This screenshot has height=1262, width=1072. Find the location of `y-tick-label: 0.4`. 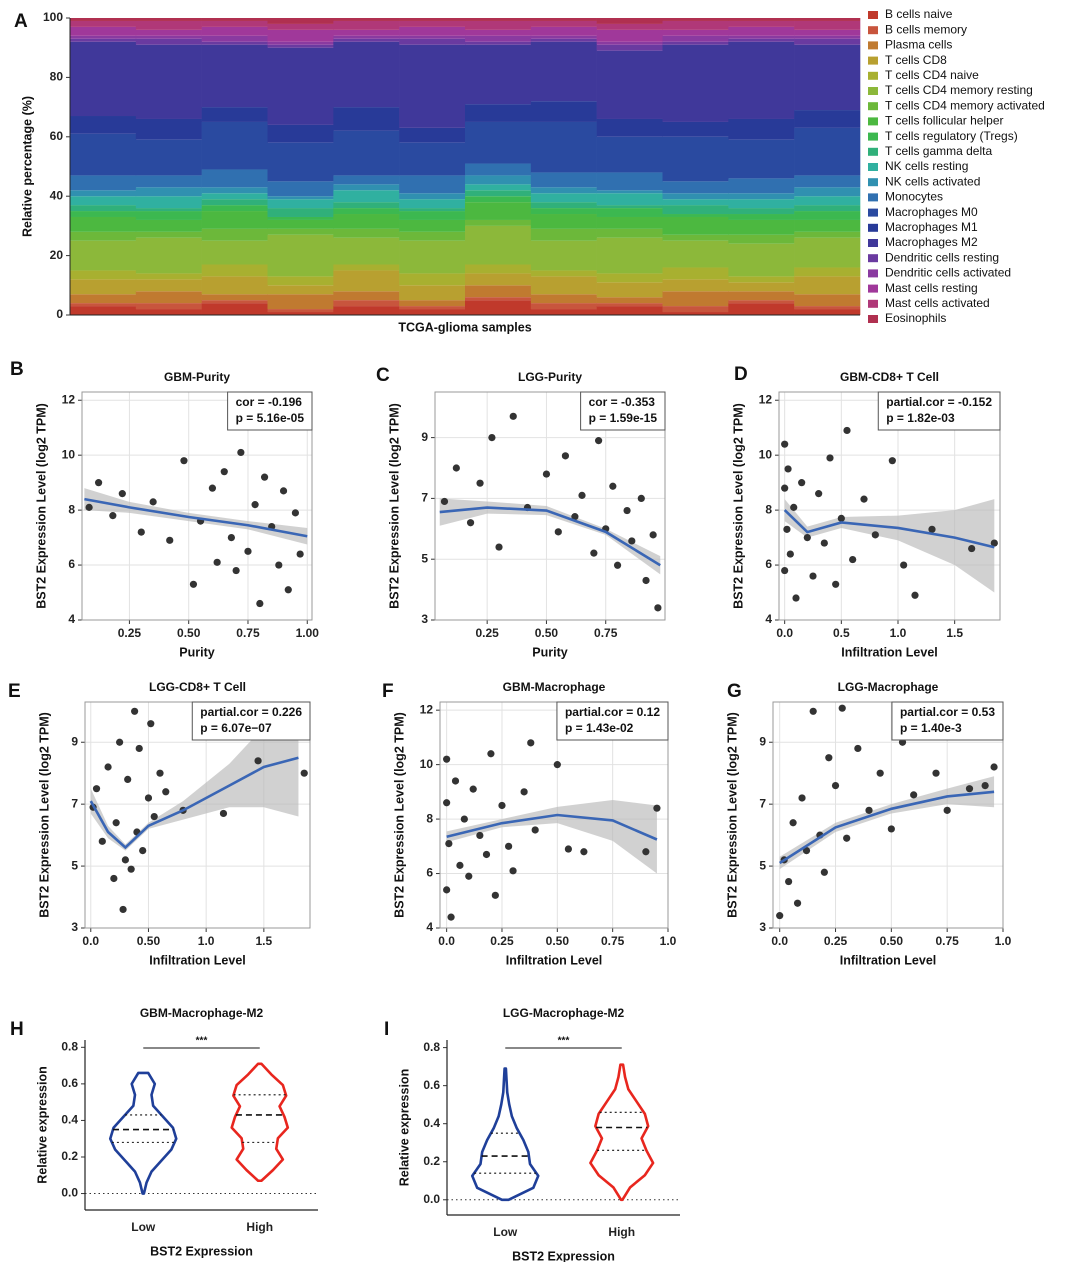

y-tick-label: 0.4 is located at coordinates (431, 1123).